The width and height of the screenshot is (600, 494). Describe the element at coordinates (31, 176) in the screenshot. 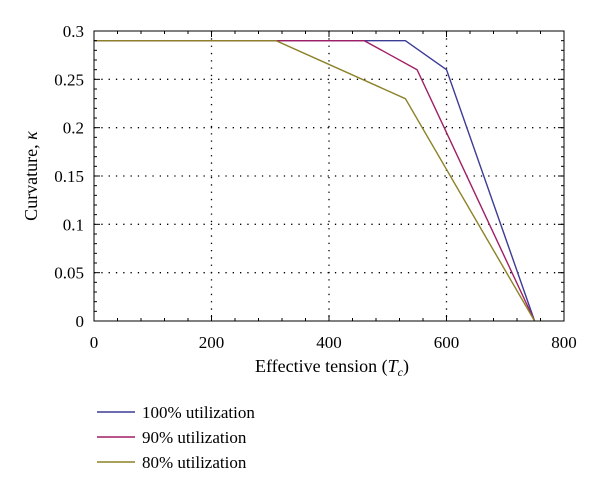

I see `y-axis-title: Curvature, κ` at that location.